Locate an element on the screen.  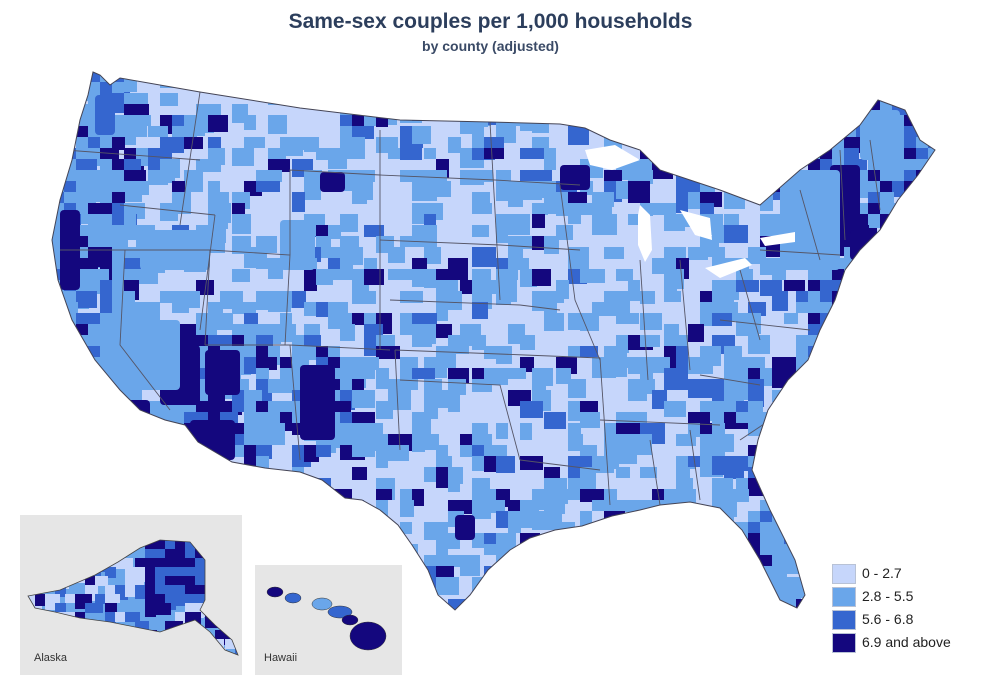
lake-michigan is located at coordinates (645, 233).